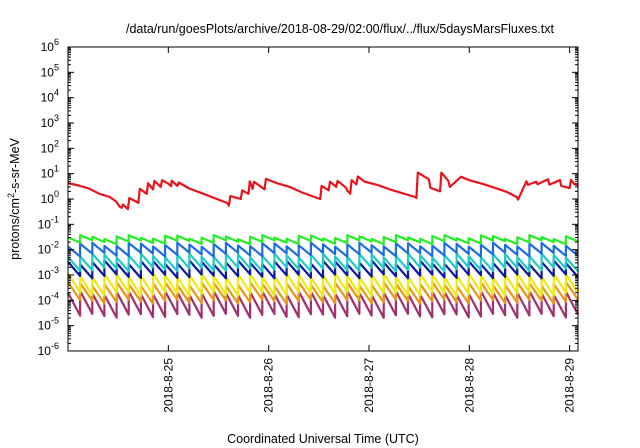 The height and width of the screenshot is (448, 640). I want to click on y-axis-label: protons/cm2-s-sr-MeV, so click(14, 198).